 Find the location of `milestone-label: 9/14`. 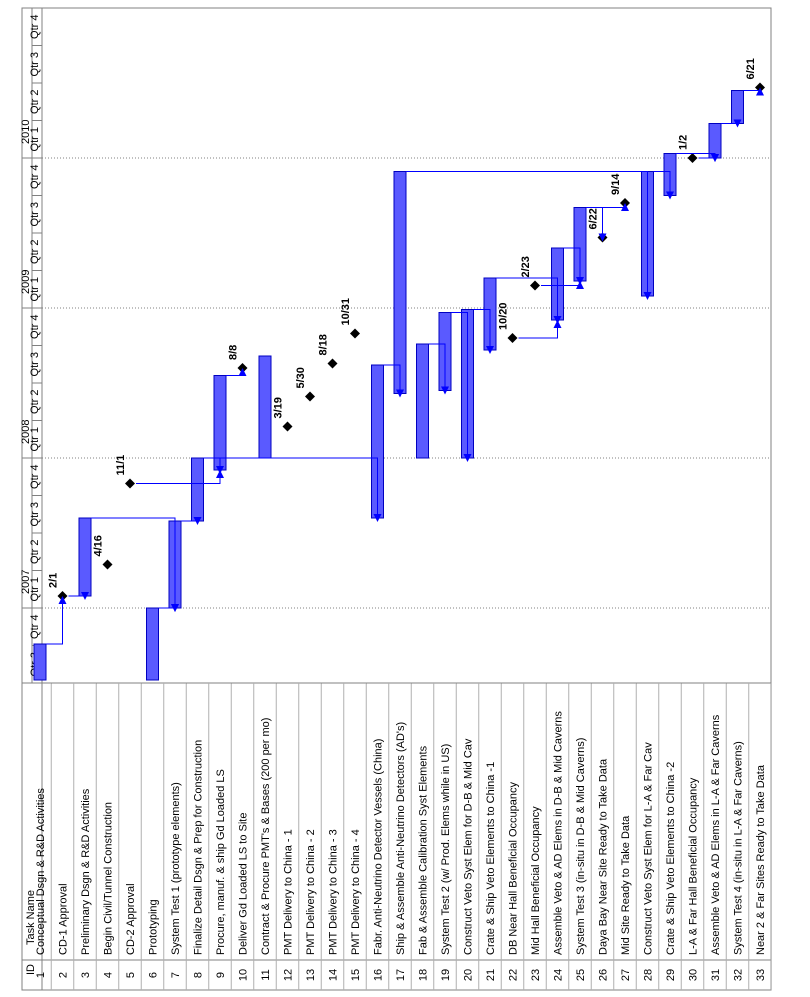

milestone-label: 9/14 is located at coordinates (616, 184).